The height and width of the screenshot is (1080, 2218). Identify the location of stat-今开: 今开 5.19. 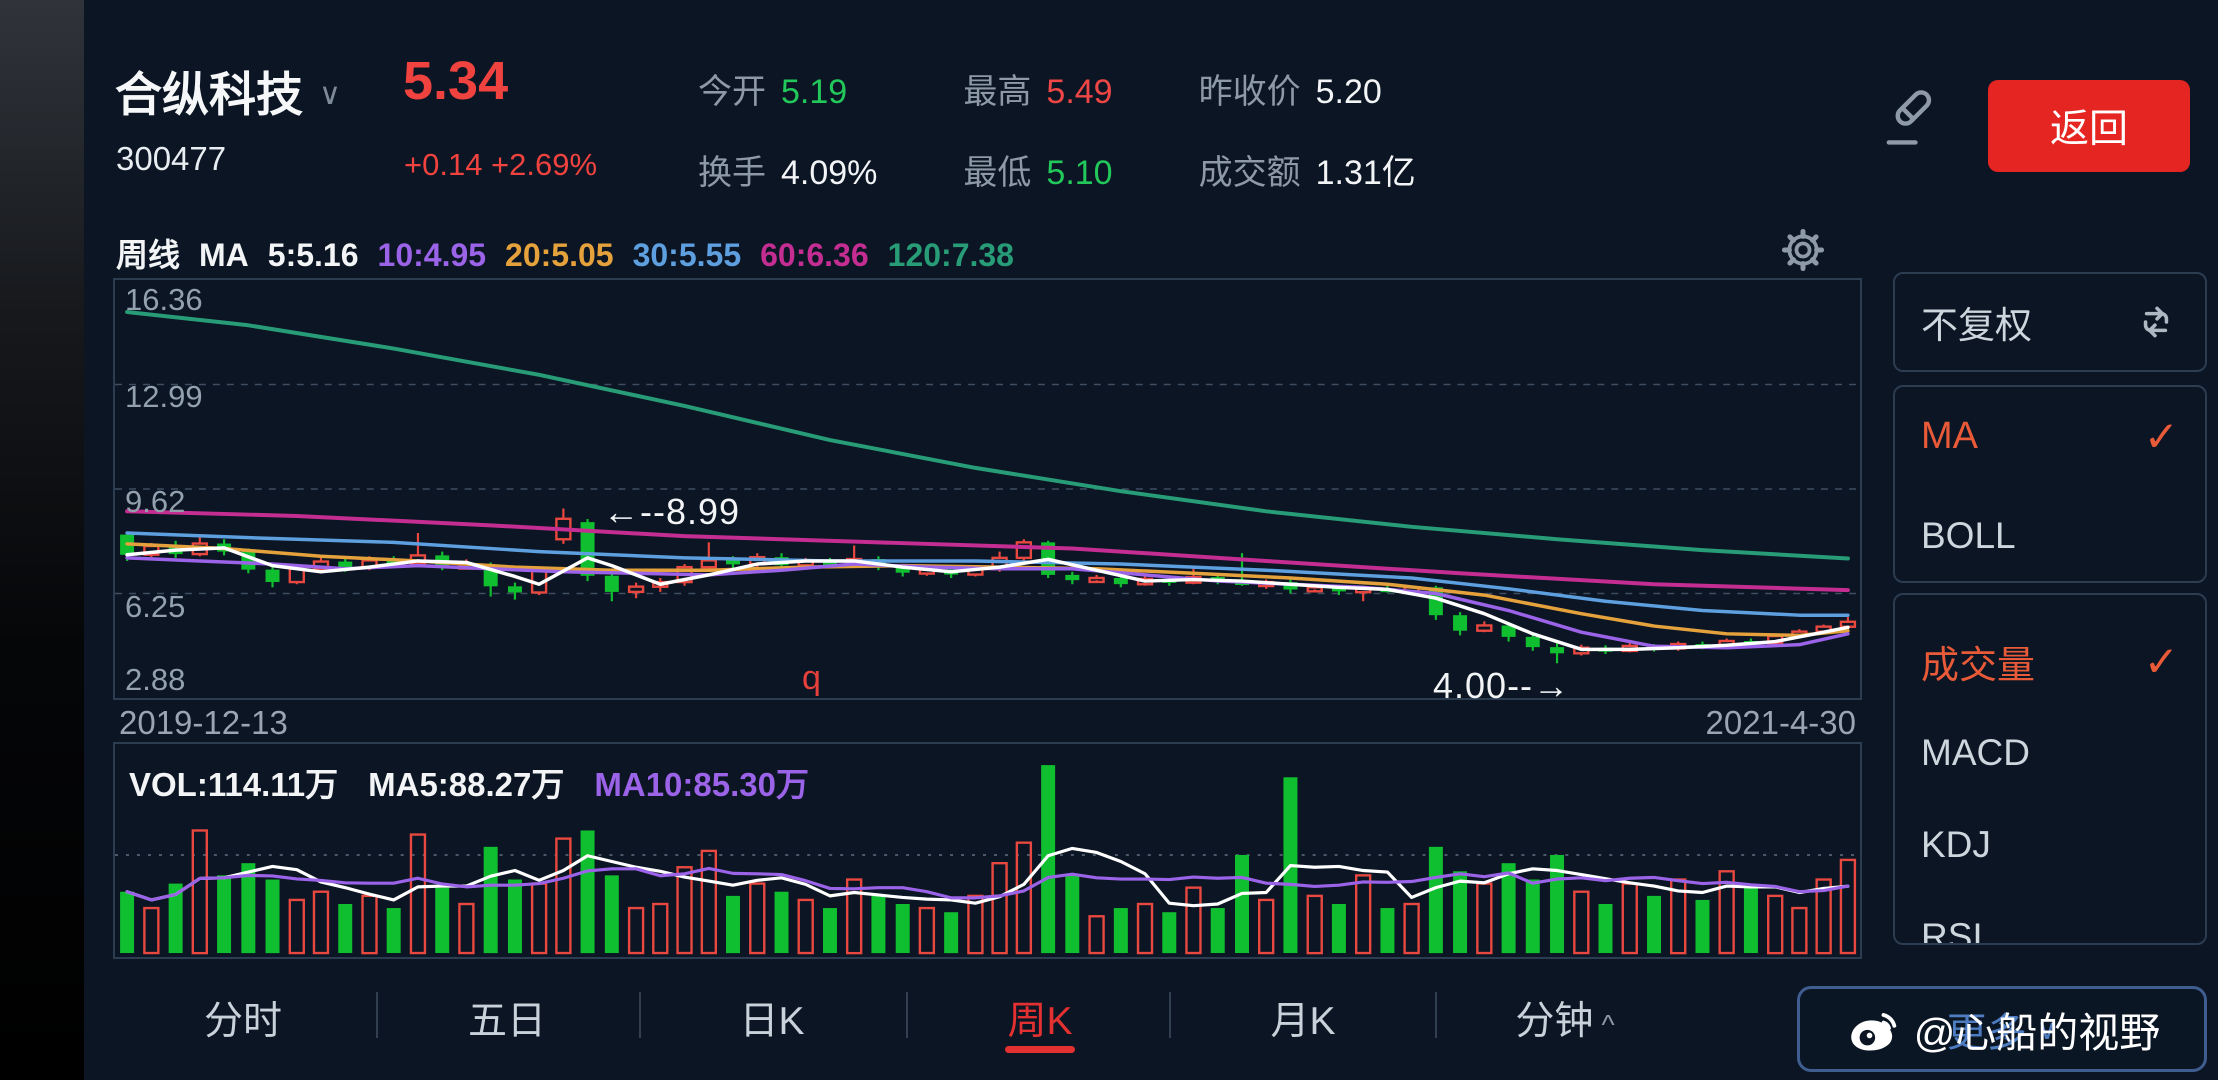
(787, 88).